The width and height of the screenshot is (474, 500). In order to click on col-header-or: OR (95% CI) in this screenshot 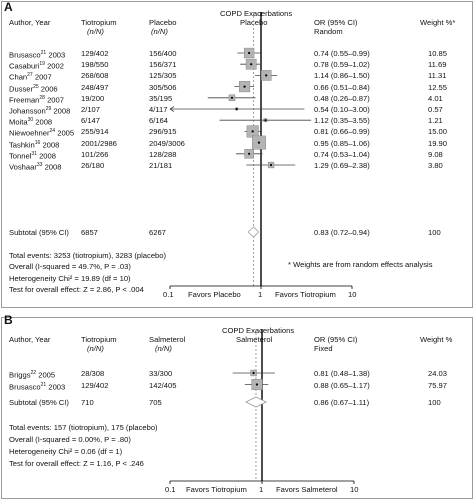, I will do `click(336, 339)`.